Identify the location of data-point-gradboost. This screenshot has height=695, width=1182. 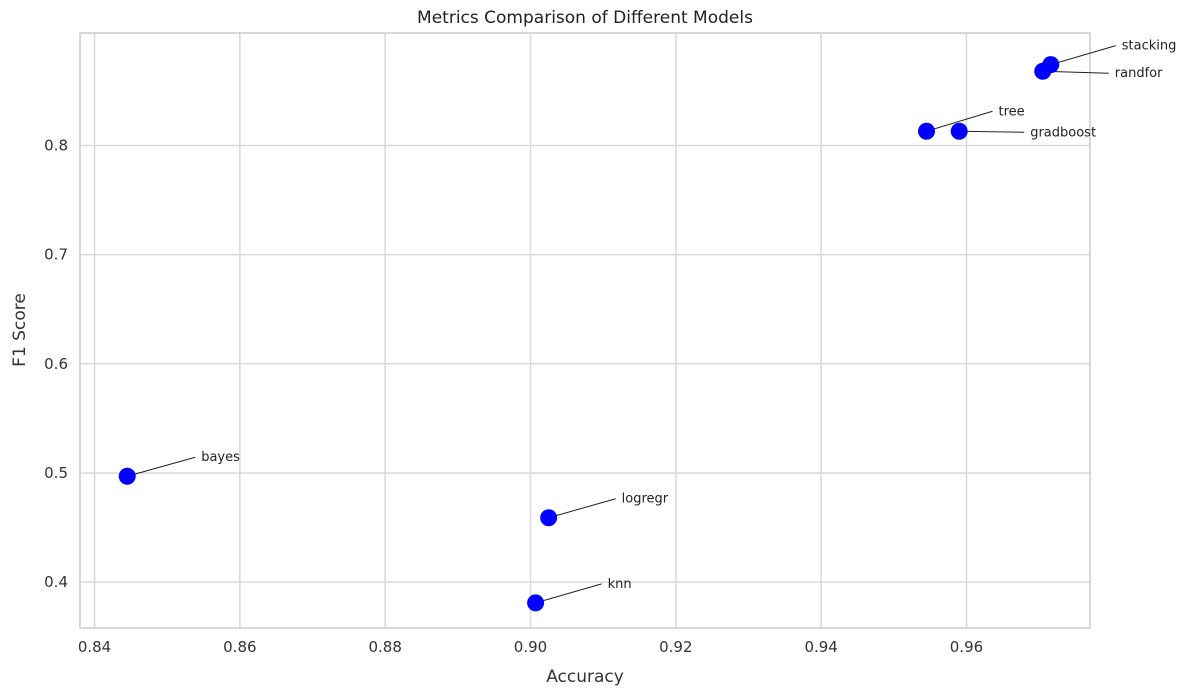
(959, 131).